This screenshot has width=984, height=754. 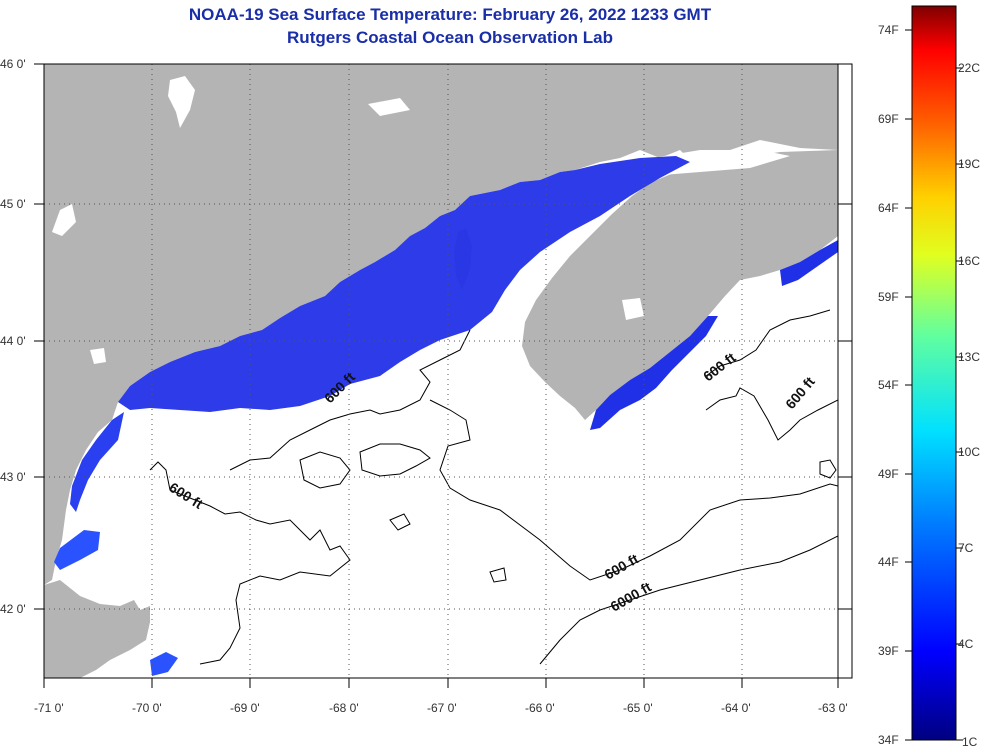 What do you see at coordinates (969, 164) in the screenshot?
I see `colorbar-c-19: 19C` at bounding box center [969, 164].